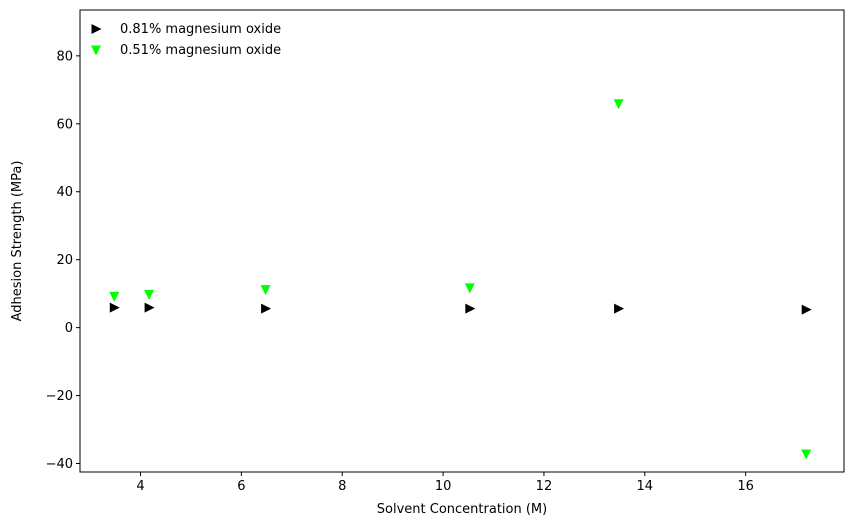 The height and width of the screenshot is (530, 853). I want to click on x-tick-label: 14, so click(645, 486).